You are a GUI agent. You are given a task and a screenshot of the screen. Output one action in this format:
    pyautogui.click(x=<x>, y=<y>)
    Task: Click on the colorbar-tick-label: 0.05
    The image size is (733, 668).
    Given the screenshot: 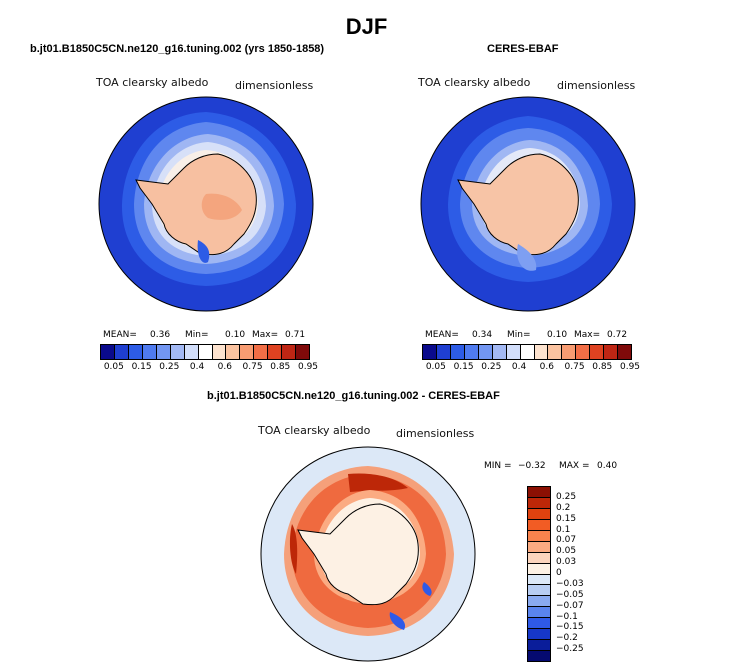 What is the action you would take?
    pyautogui.click(x=113, y=367)
    